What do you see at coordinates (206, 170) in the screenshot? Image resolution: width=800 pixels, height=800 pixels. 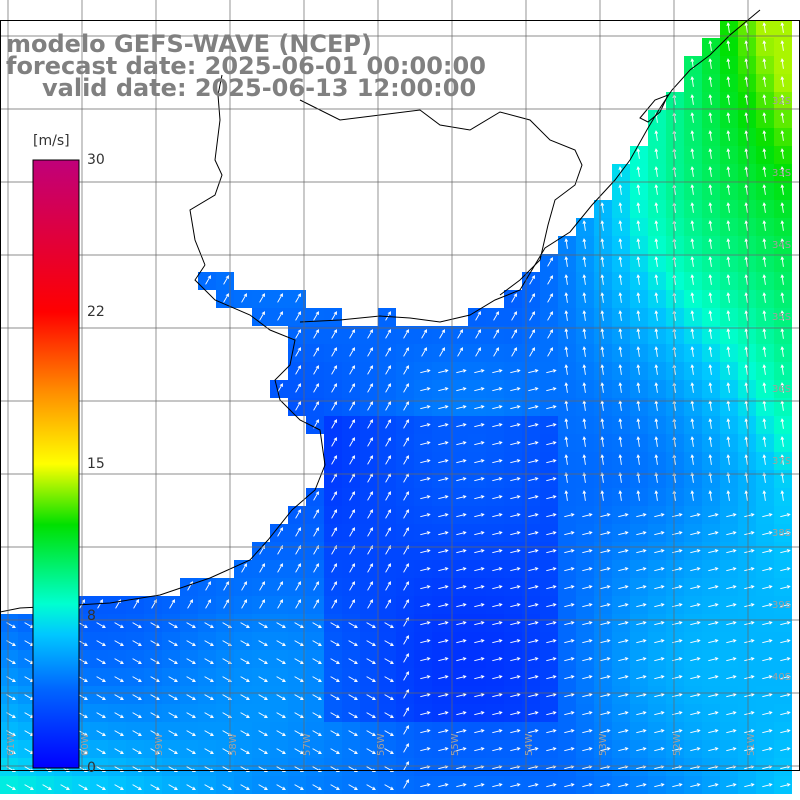 I see `river-plate-south` at bounding box center [206, 170].